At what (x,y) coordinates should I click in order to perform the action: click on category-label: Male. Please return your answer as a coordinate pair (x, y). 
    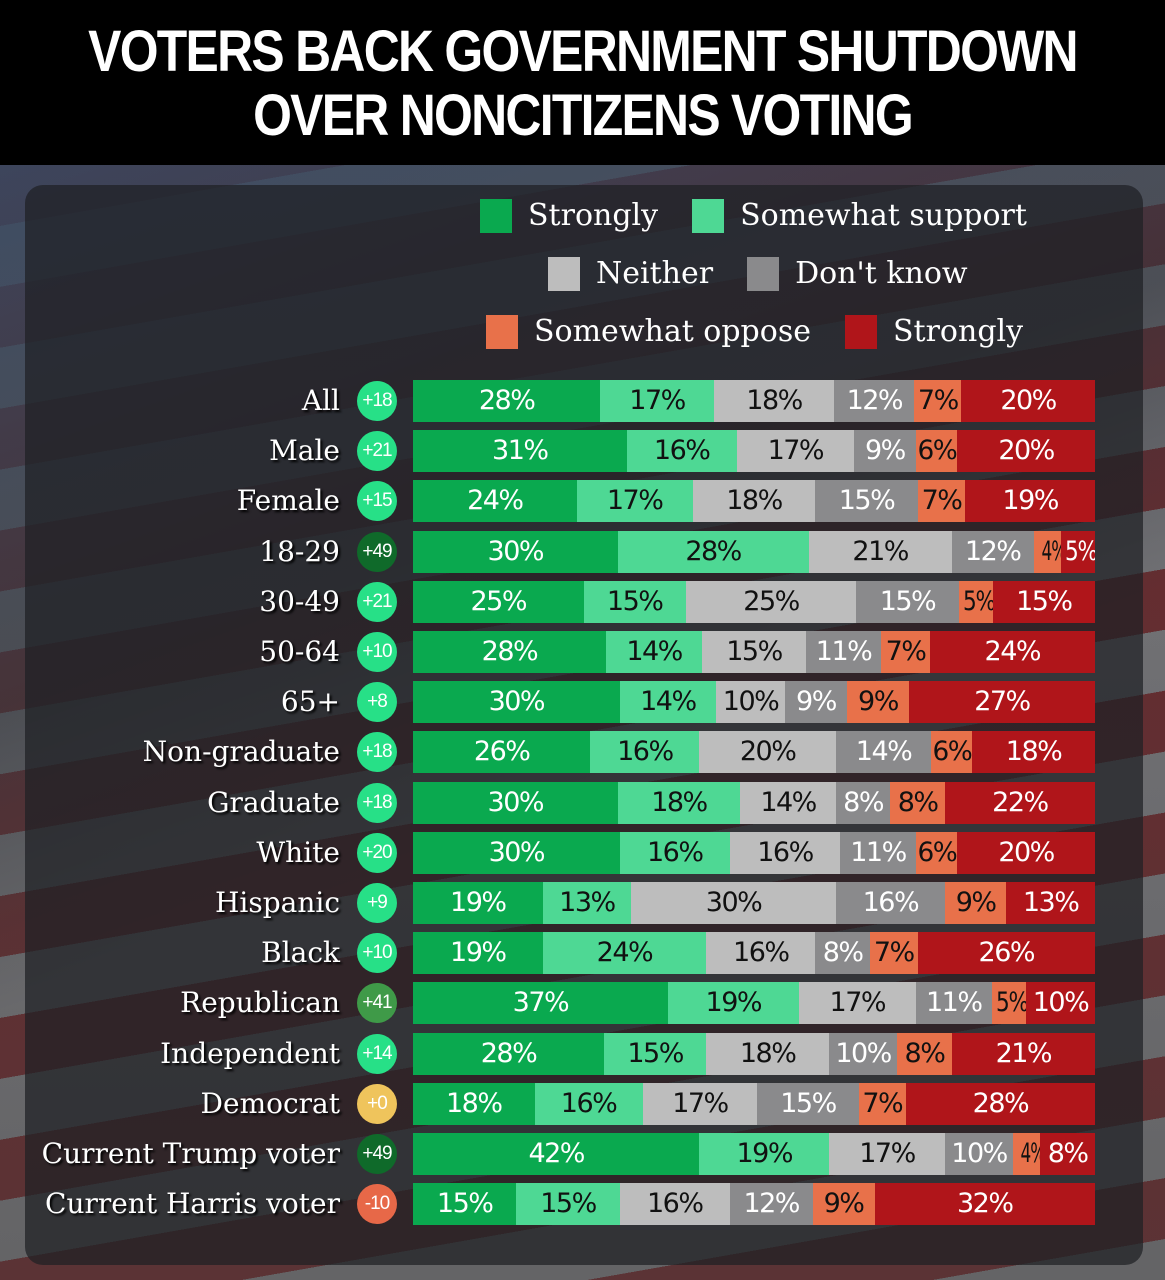
    Looking at the image, I should click on (304, 451).